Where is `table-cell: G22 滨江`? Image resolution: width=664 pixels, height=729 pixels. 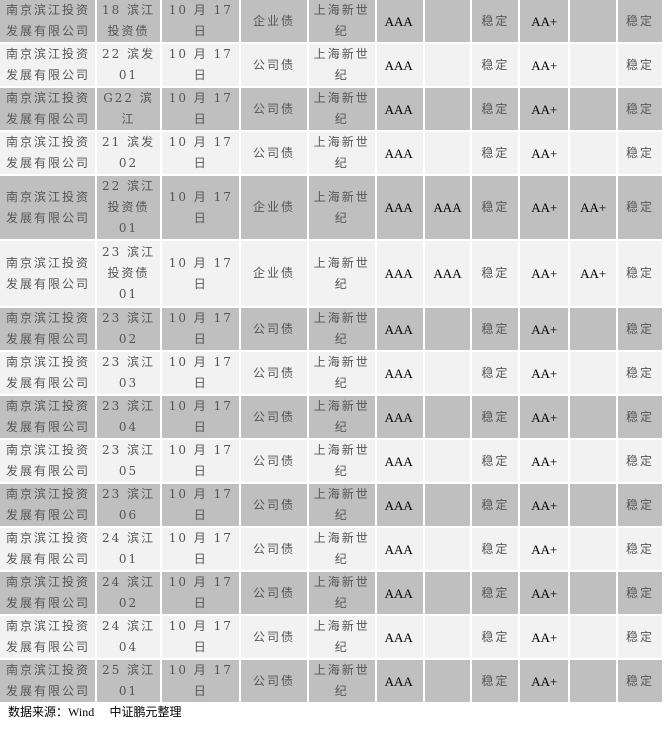 table-cell: G22 滨江 is located at coordinates (128, 109).